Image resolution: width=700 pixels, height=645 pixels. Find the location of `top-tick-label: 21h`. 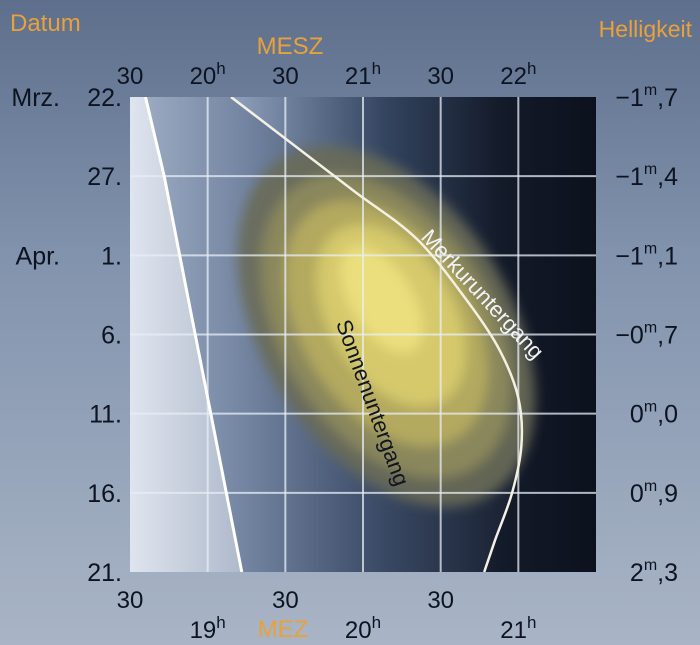

top-tick-label: 21h is located at coordinates (363, 74).